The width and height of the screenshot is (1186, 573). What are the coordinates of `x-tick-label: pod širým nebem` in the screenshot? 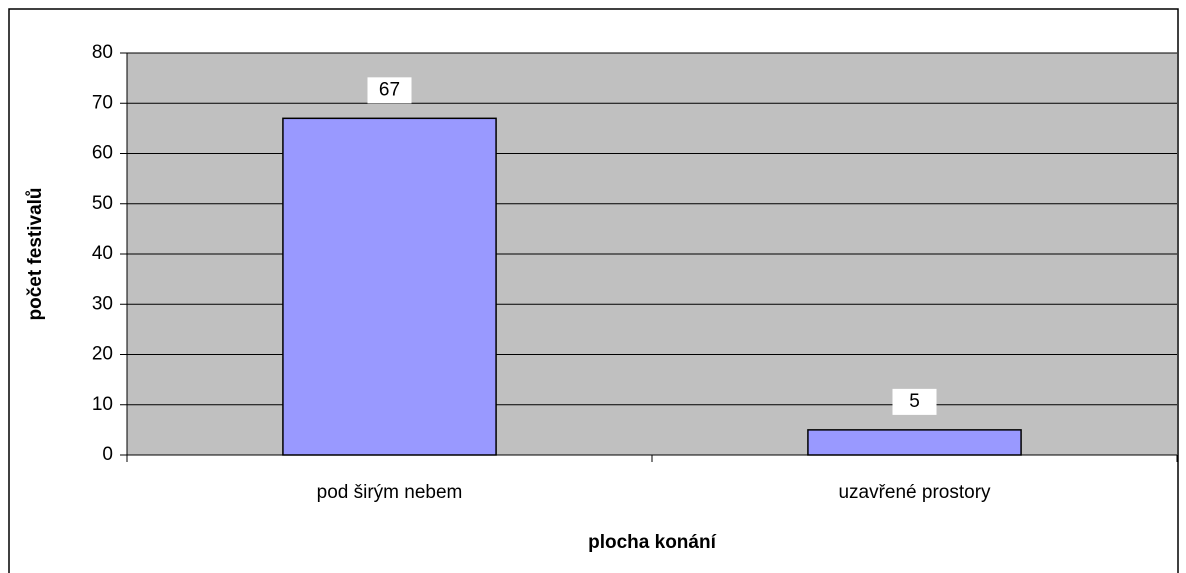 It's located at (390, 492).